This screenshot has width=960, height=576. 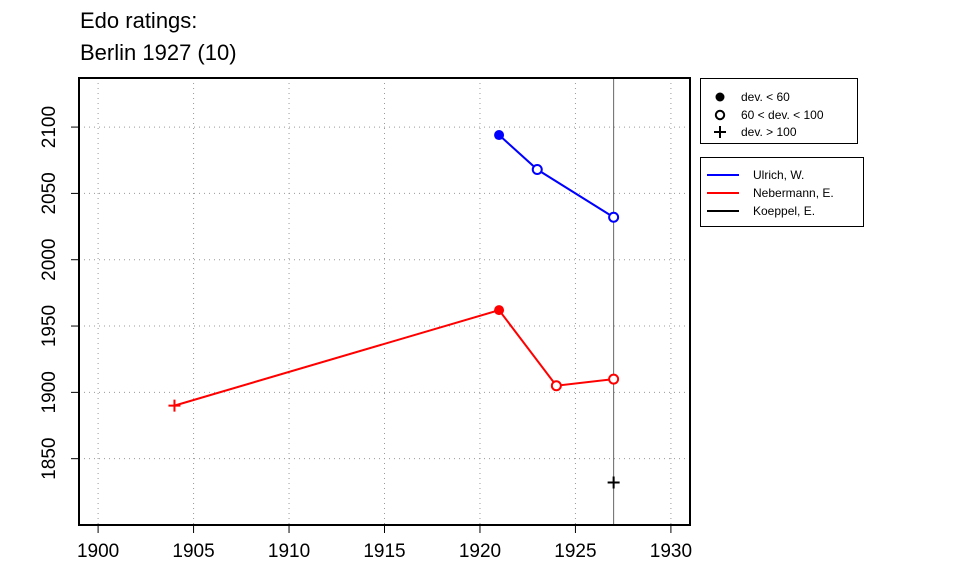 What do you see at coordinates (49, 459) in the screenshot?
I see `y-tick-label: 1850` at bounding box center [49, 459].